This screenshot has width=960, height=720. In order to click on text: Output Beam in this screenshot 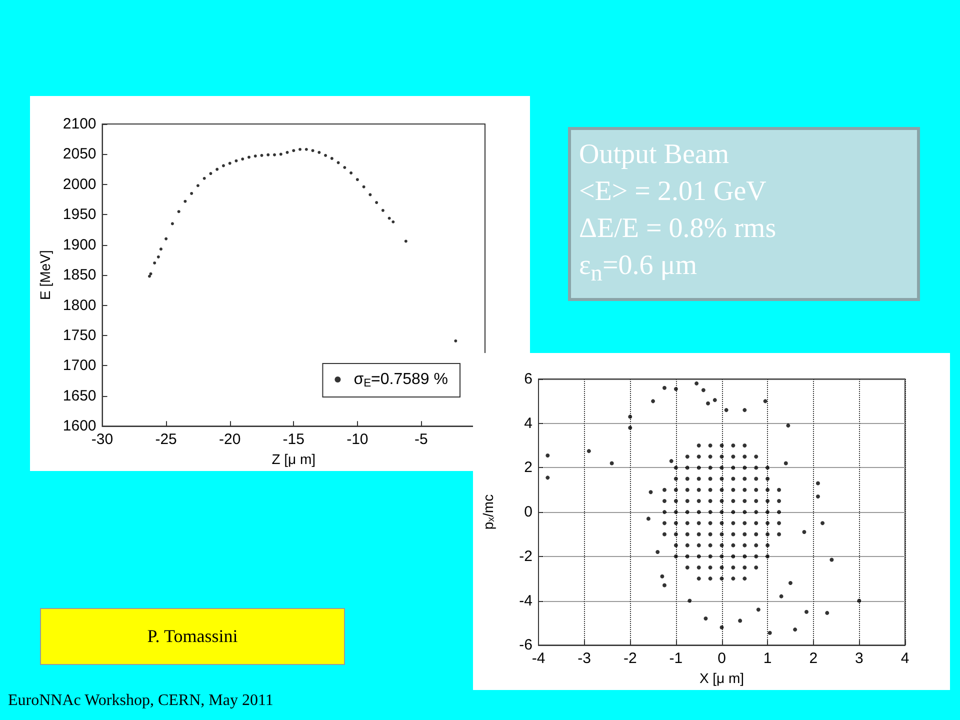, I will do `click(654, 155)`.